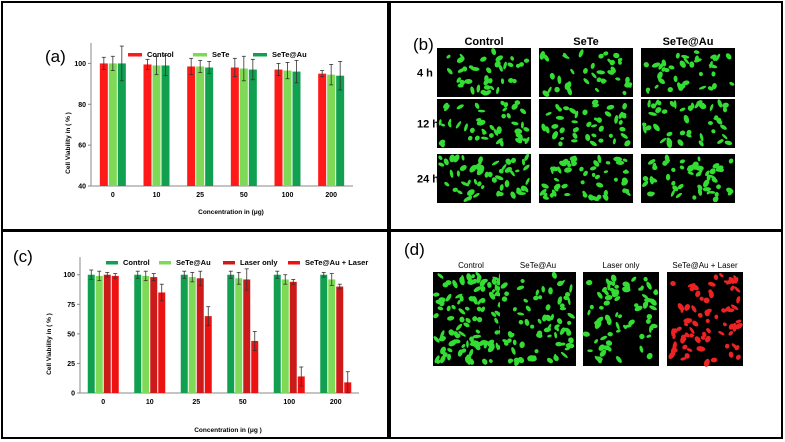  Describe the element at coordinates (288, 195) in the screenshot. I see `panel_a-xtick-label: 100` at that location.